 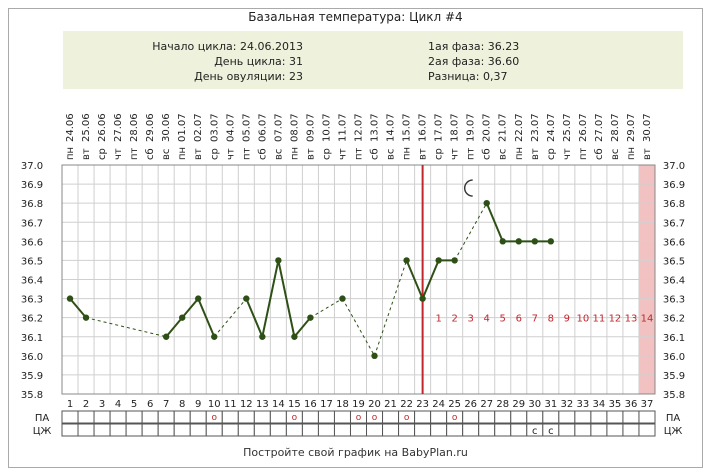 What do you see at coordinates (615, 319) in the screenshot?
I see `phase2-day-number: 12` at bounding box center [615, 319].